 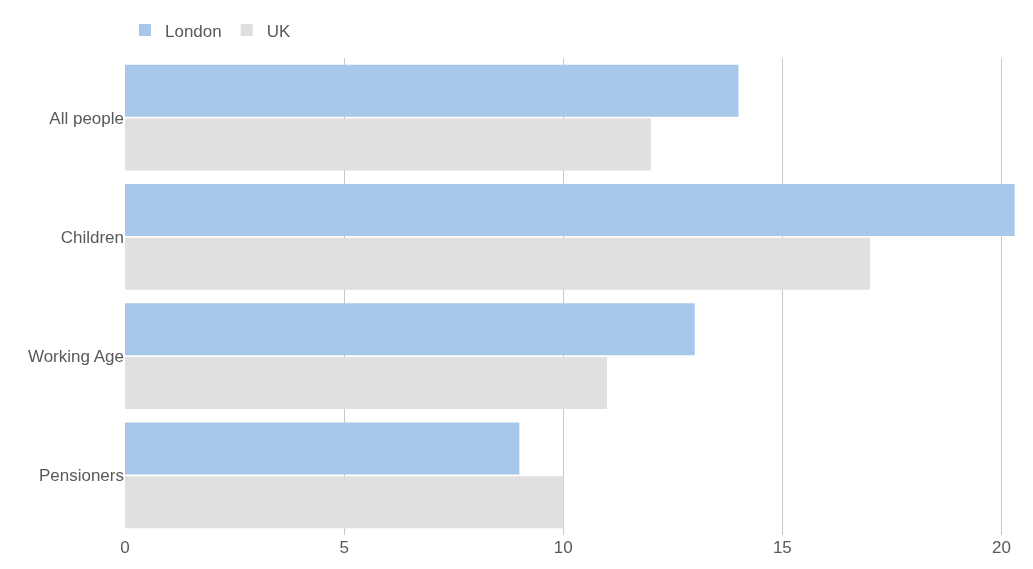 I want to click on x-tick-label: 10, so click(x=563, y=547).